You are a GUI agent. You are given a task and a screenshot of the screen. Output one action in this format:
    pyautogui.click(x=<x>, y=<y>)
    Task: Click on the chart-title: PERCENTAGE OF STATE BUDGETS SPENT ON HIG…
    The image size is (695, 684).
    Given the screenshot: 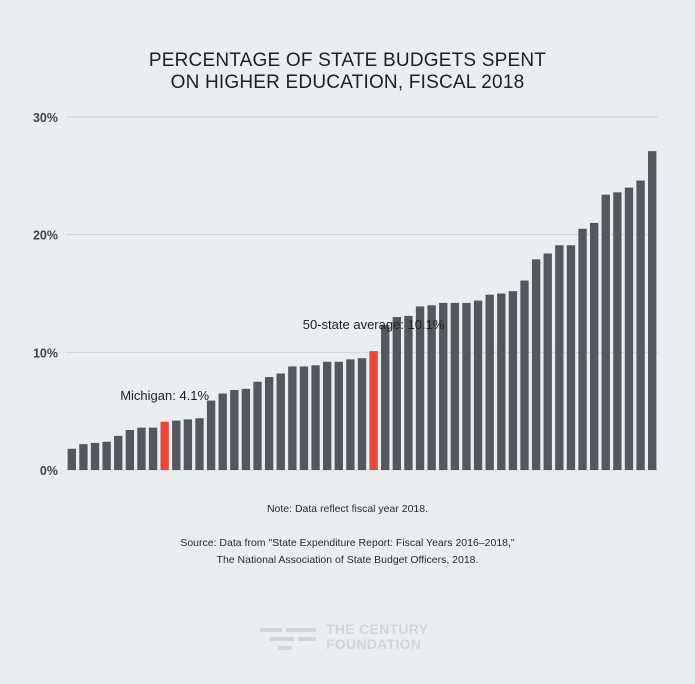 What is the action you would take?
    pyautogui.click(x=347, y=72)
    